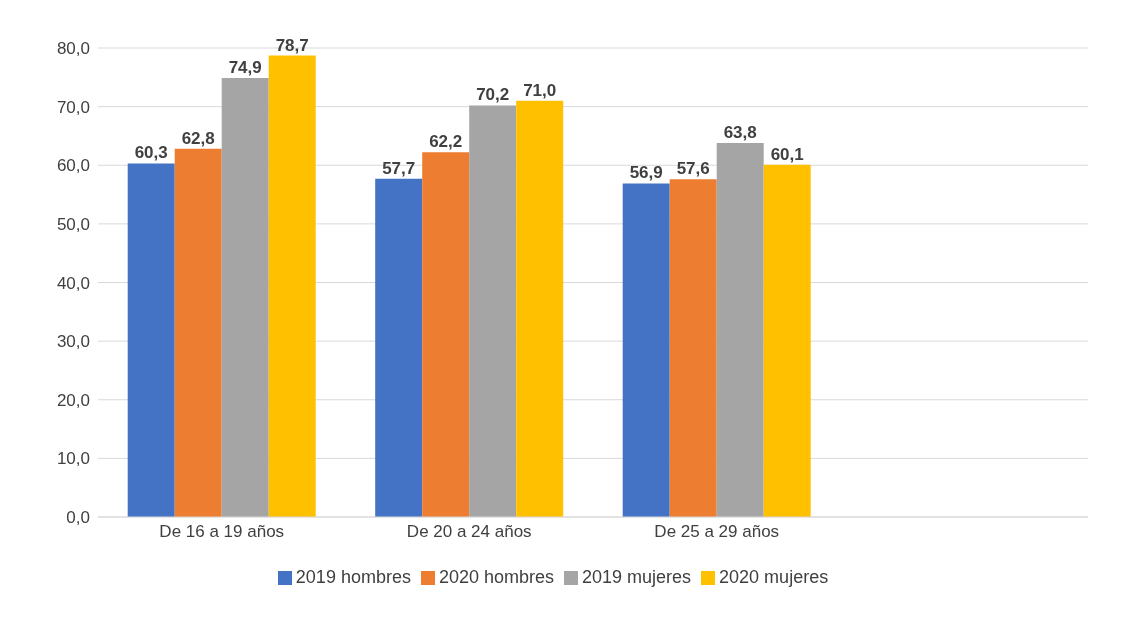 This screenshot has width=1131, height=619. Describe the element at coordinates (198, 138) in the screenshot. I see `data-label: 62,8` at that location.